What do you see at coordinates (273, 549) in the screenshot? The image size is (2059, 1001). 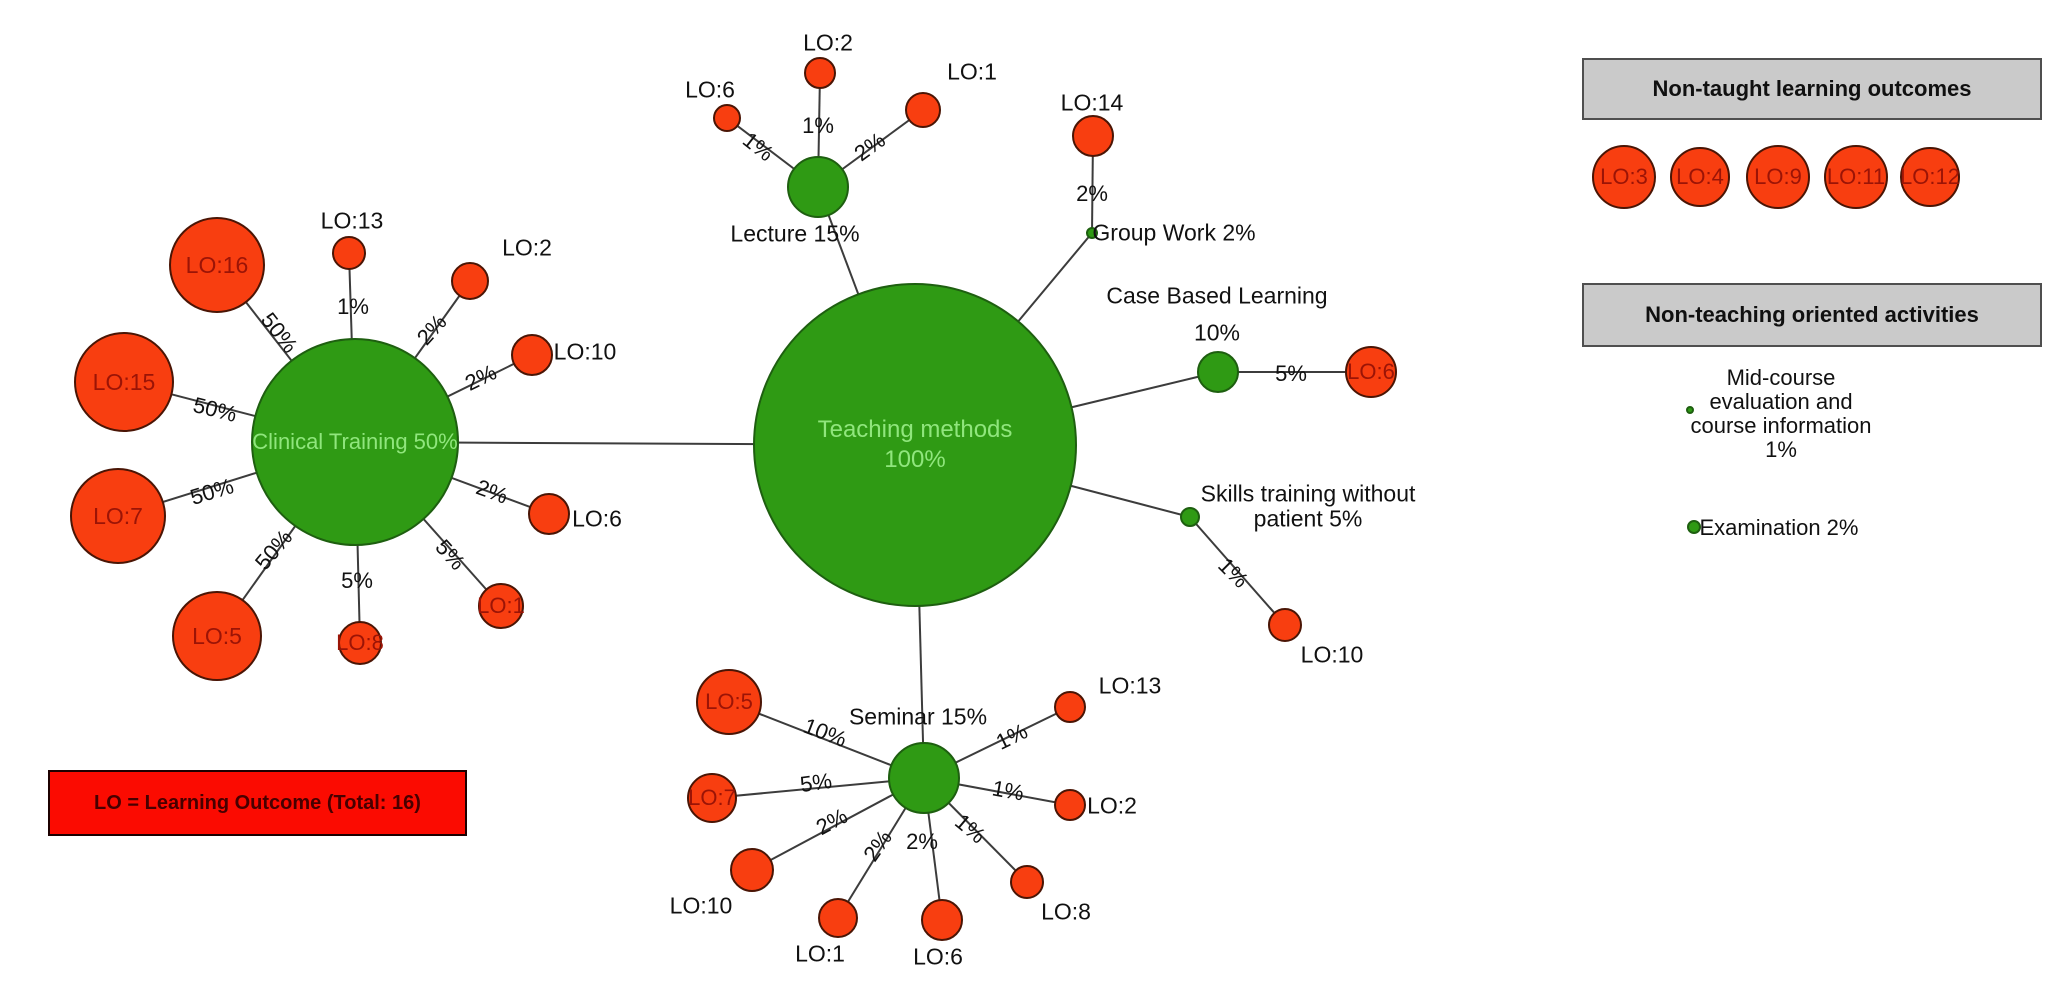 I see `edge-label-clinical-training--lo5-clinical: 50%` at bounding box center [273, 549].